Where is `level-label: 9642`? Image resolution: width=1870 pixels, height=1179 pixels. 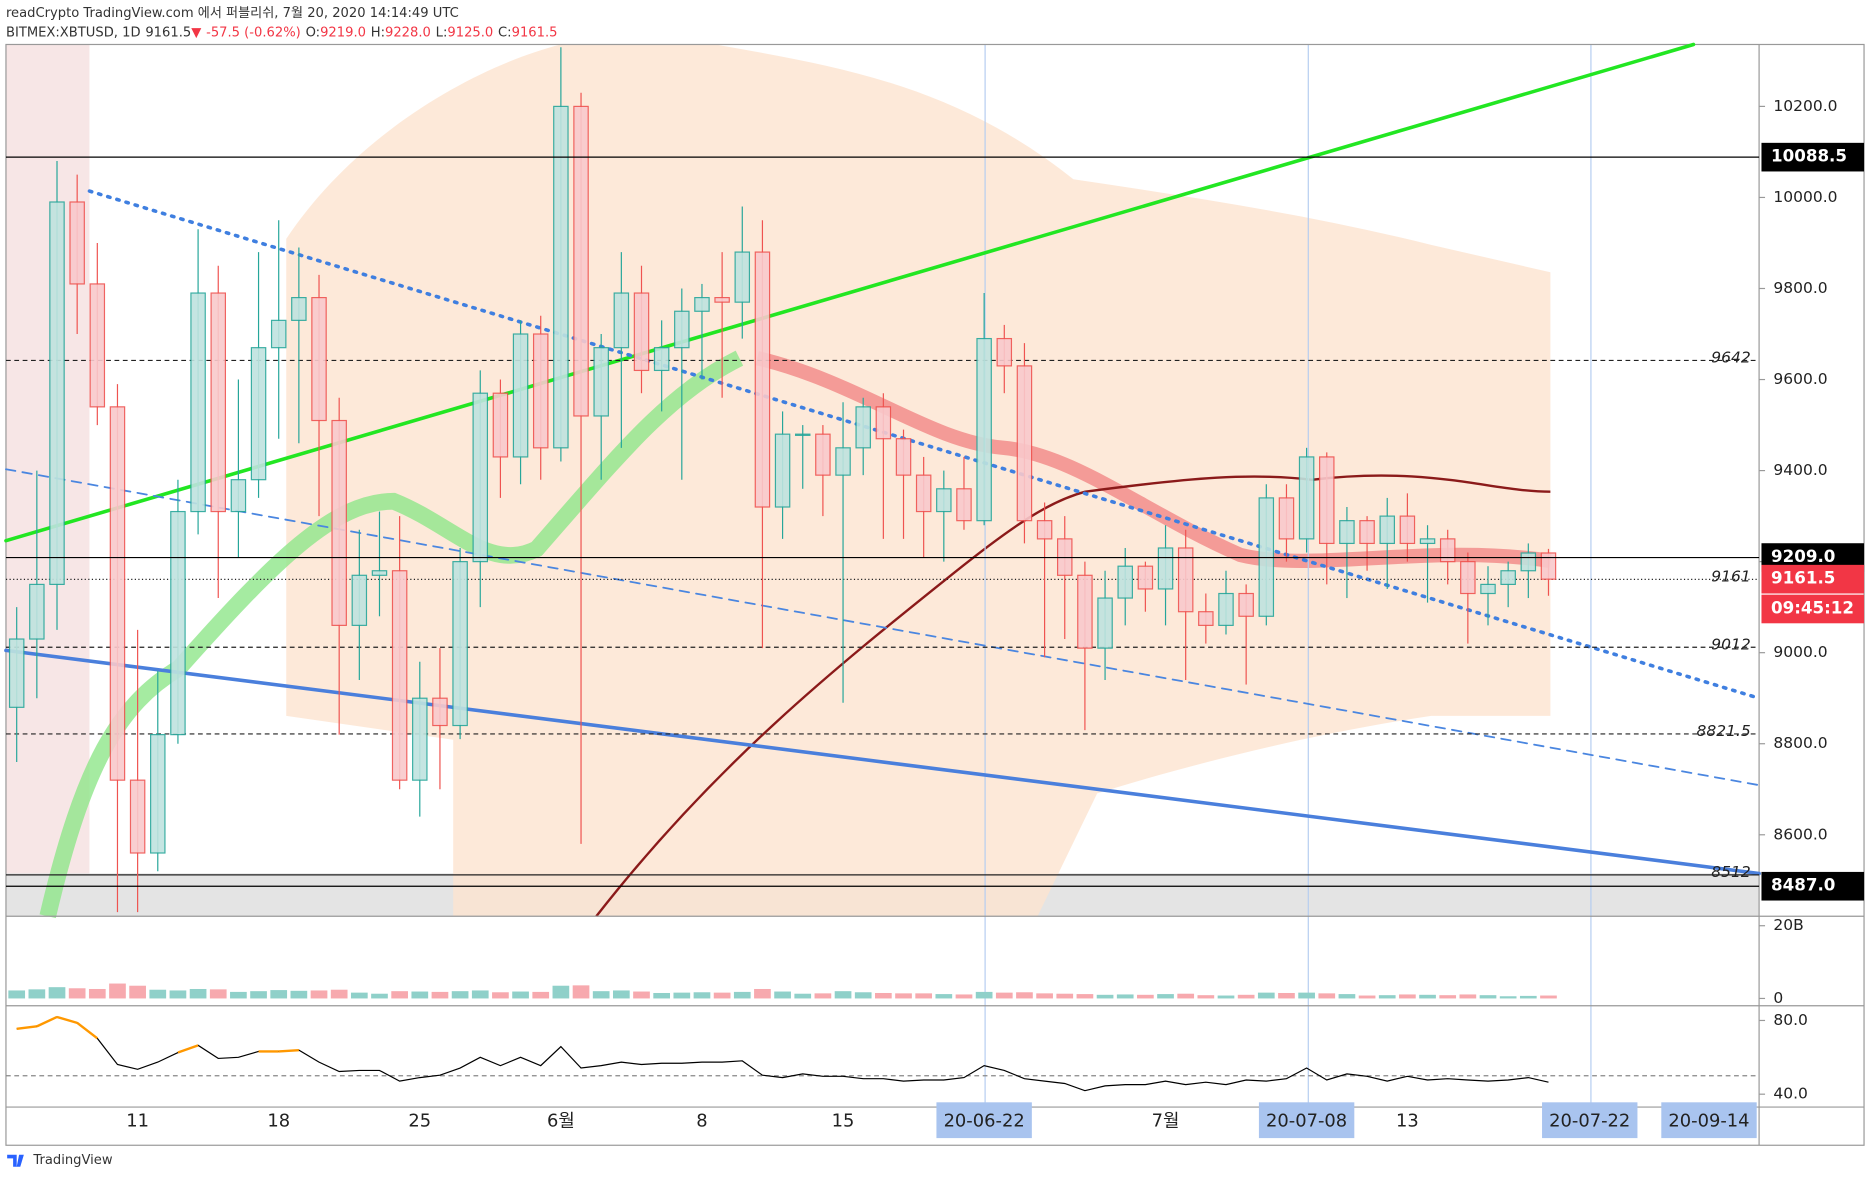
level-label: 9642 is located at coordinates (1730, 358).